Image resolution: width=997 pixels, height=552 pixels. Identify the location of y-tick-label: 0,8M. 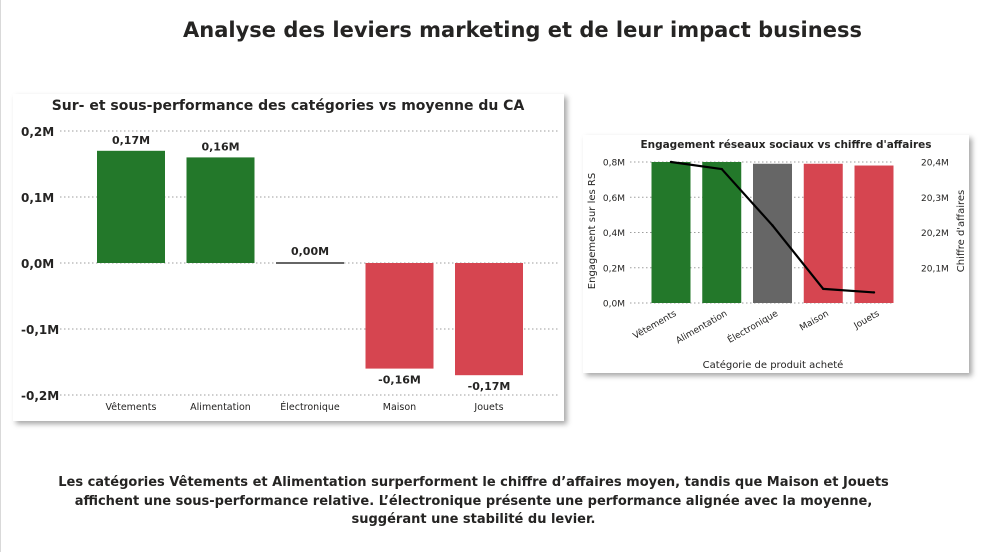
(614, 164).